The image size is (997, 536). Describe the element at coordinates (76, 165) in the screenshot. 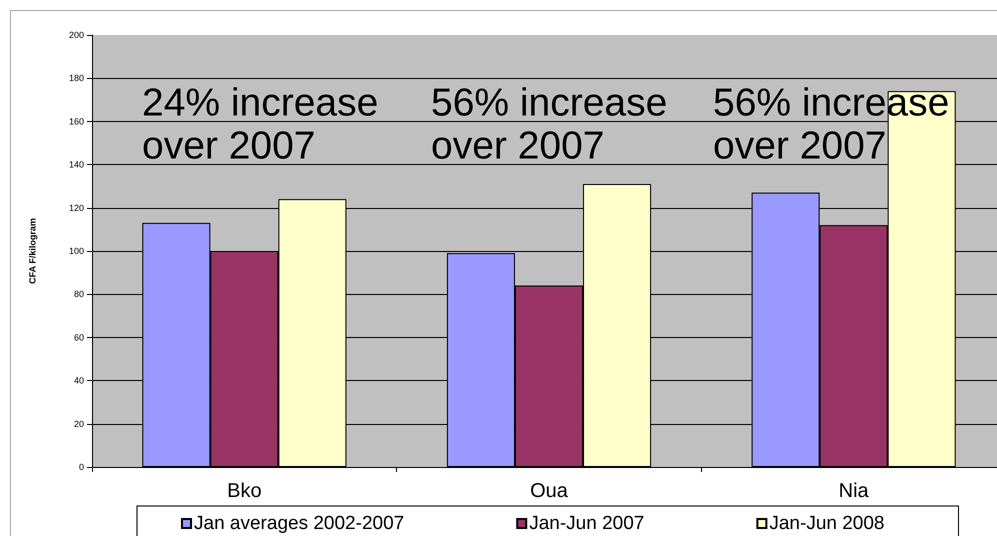

I see `y-tick-label: 140` at that location.